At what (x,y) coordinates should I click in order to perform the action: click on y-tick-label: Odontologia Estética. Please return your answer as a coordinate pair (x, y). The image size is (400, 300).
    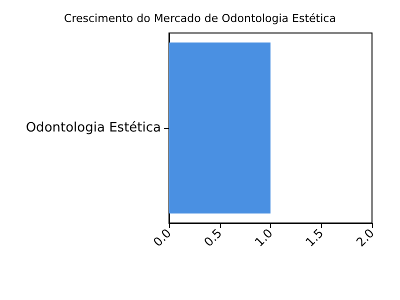
    Looking at the image, I should click on (93, 128).